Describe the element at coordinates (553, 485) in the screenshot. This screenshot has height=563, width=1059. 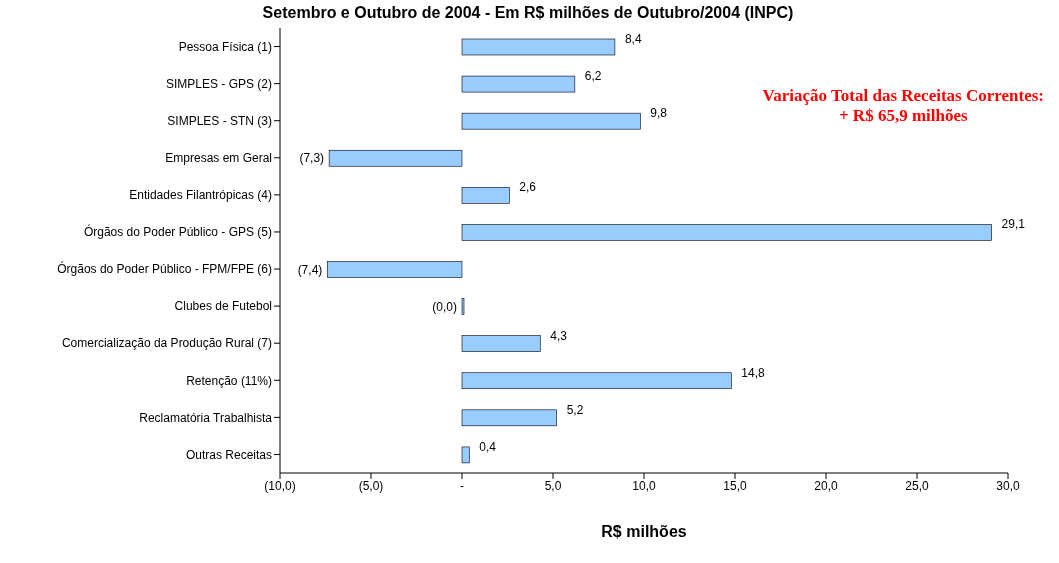
I see `x-tick-label: 5,0` at that location.